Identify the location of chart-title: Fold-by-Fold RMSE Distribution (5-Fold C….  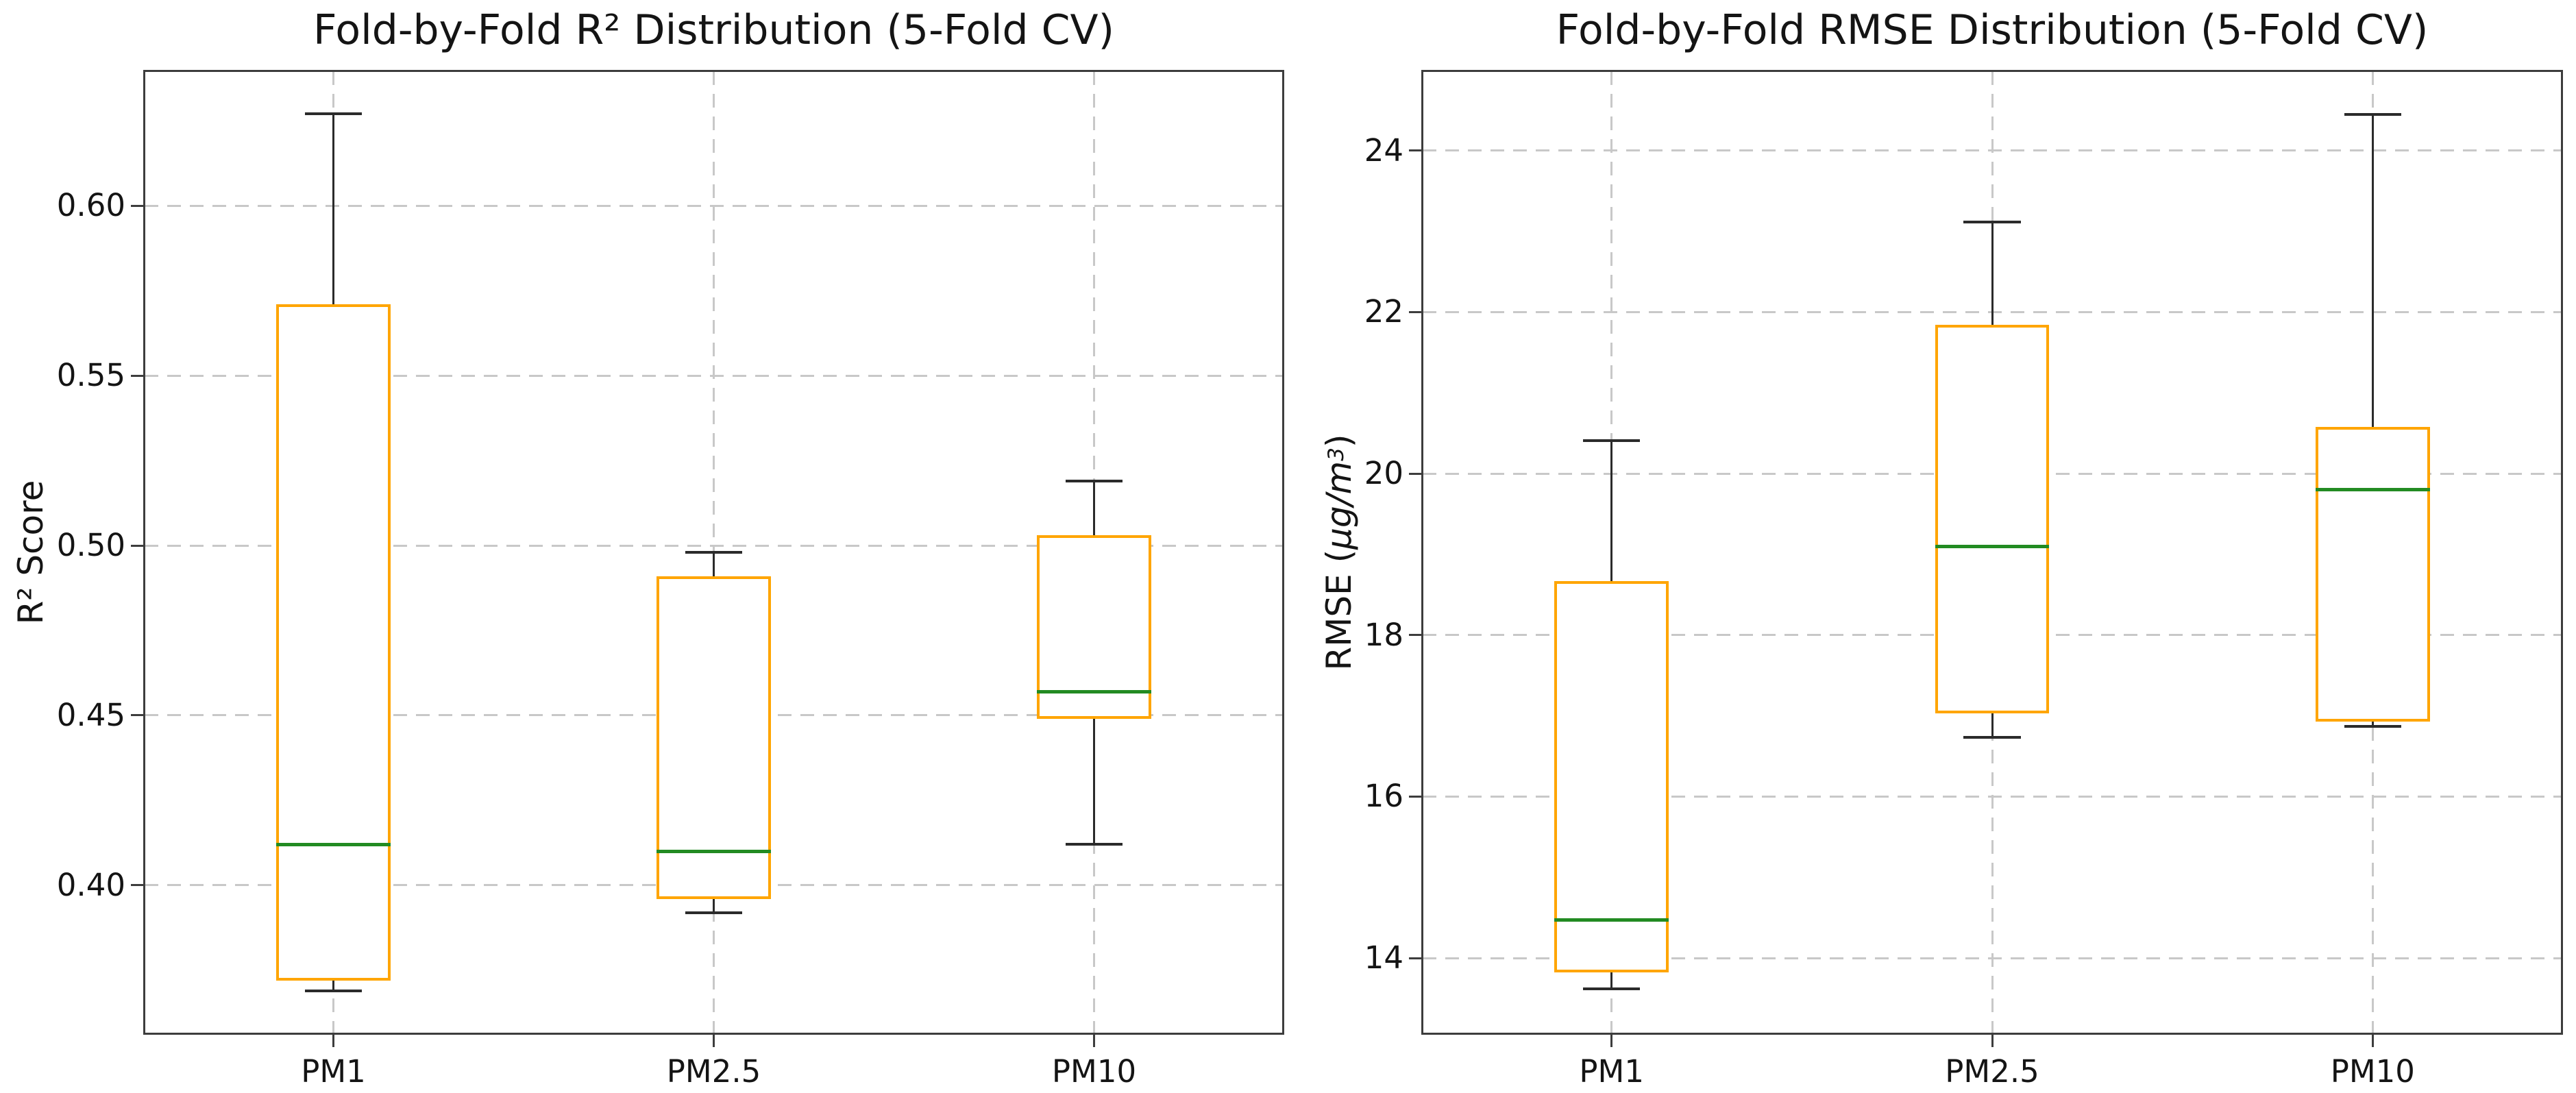
(1993, 30).